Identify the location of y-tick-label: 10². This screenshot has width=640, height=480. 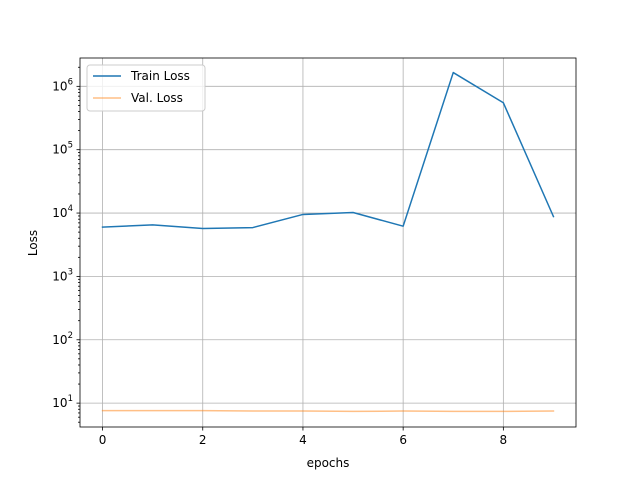
(62, 339).